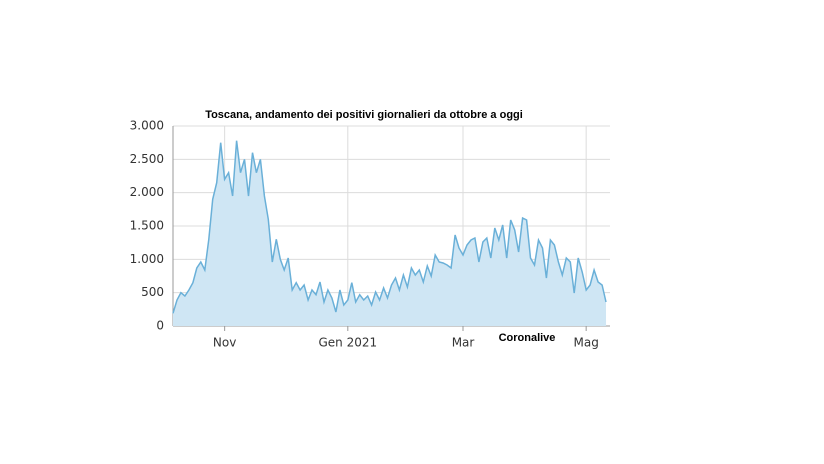 This screenshot has height=464, width=824. Describe the element at coordinates (147, 126) in the screenshot. I see `y-tick-label: 3.000` at that location.